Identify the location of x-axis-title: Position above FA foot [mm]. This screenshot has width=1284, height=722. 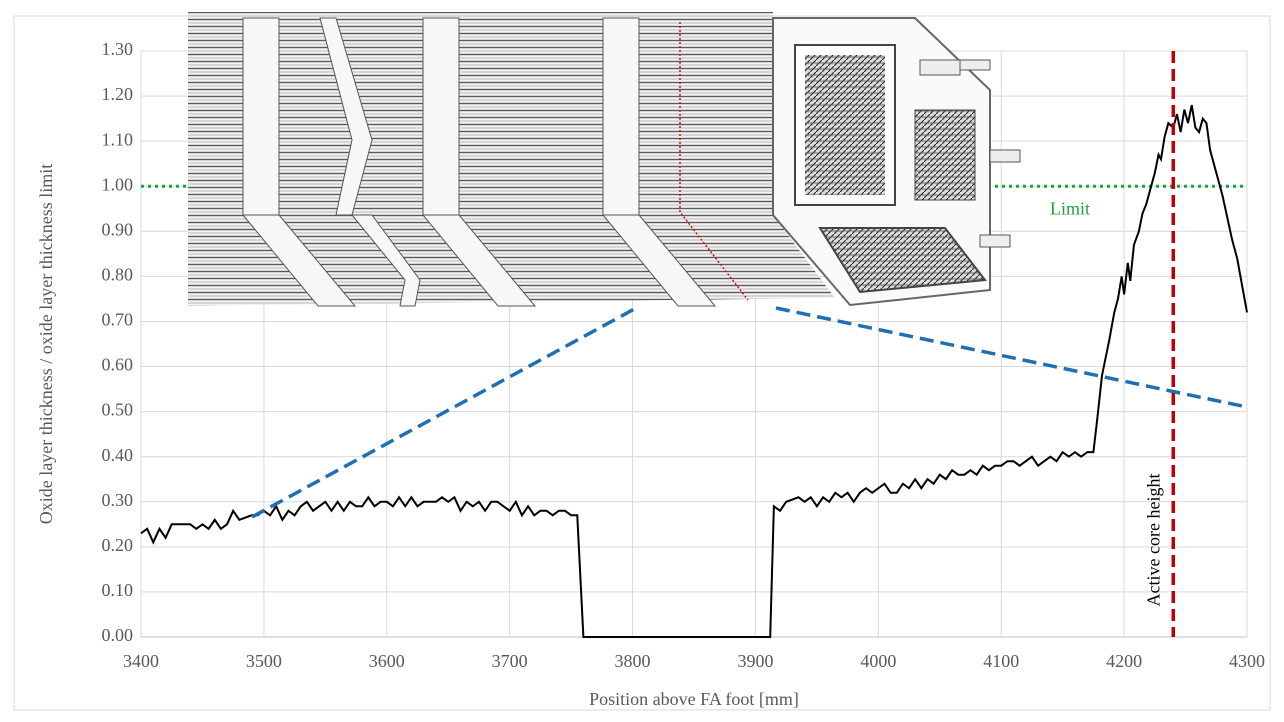
(694, 699).